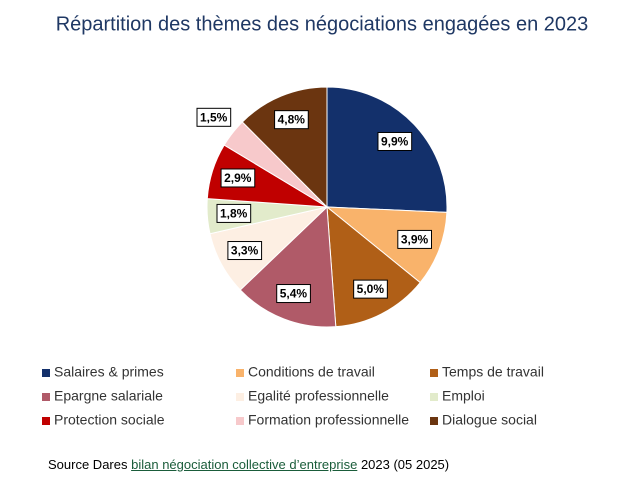  I want to click on data-label: 1,8%, so click(234, 213).